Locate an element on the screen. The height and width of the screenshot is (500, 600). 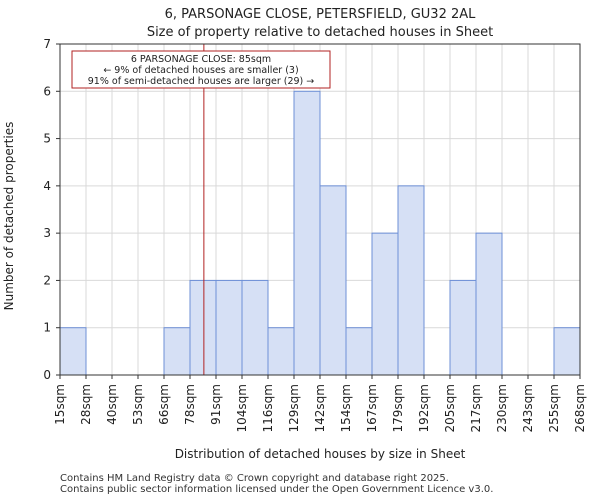
y-tick-label: 6 is located at coordinates (47, 91).